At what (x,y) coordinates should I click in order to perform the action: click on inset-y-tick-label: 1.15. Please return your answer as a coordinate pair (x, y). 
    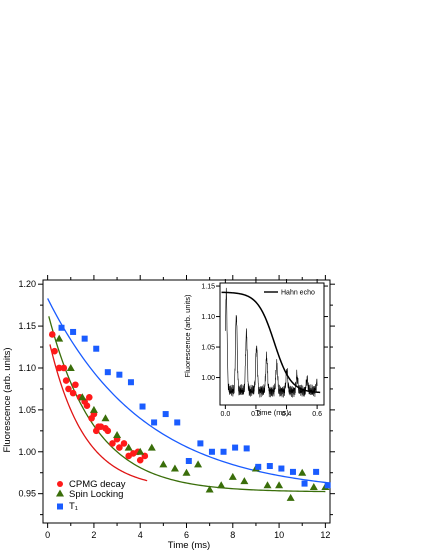
    Looking at the image, I should click on (208, 287).